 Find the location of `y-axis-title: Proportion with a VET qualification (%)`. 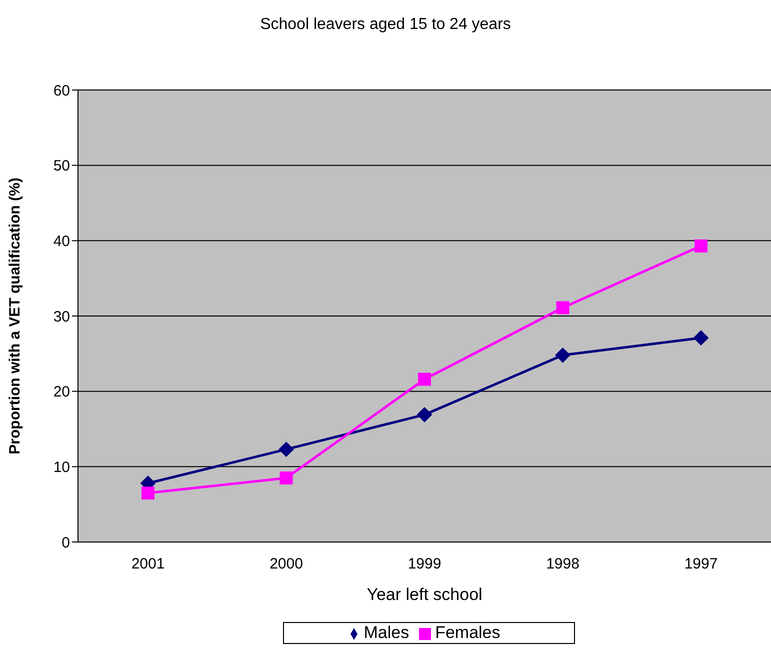

y-axis-title: Proportion with a VET qualification (%) is located at coordinates (15, 316).